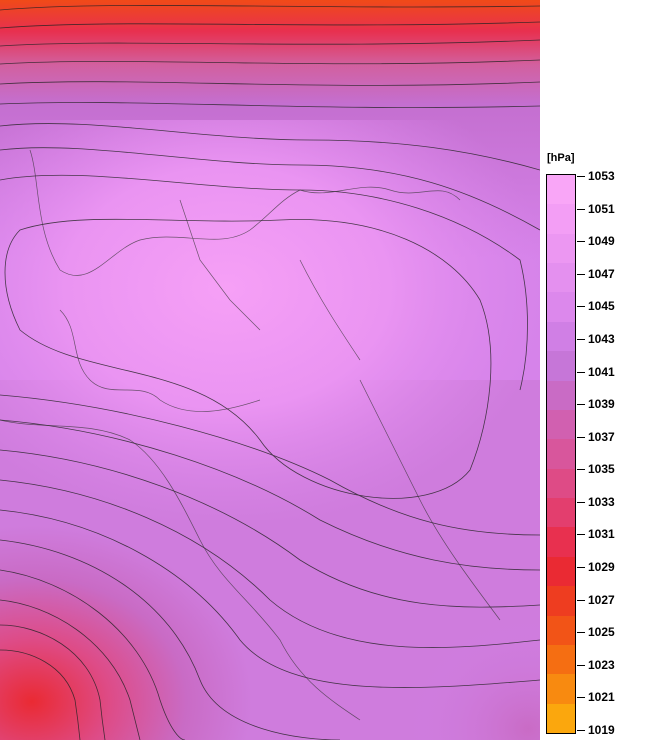 The height and width of the screenshot is (740, 669). Describe the element at coordinates (601, 273) in the screenshot. I see `legend-tick-label: 1047` at that location.